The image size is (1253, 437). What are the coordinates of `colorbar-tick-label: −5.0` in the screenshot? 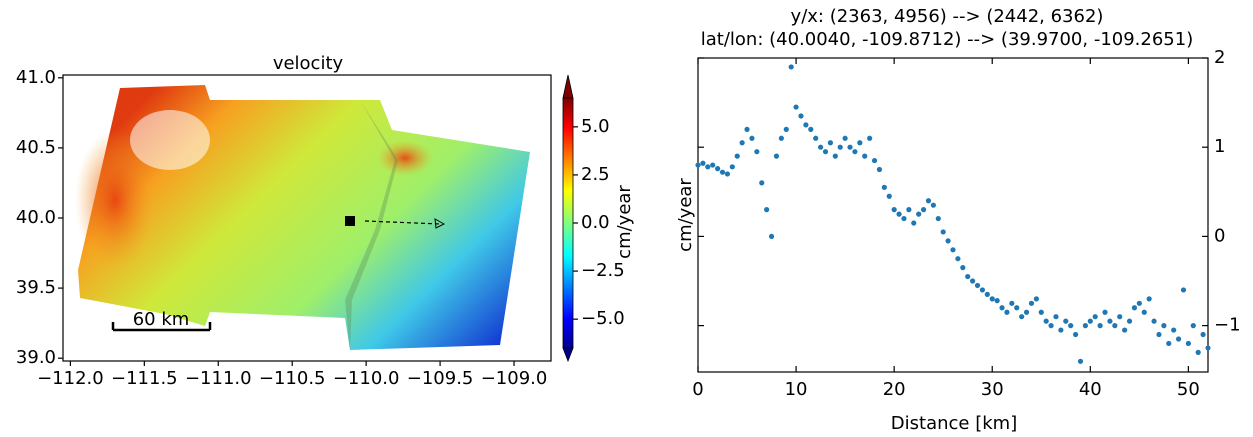 It's located at (603, 318).